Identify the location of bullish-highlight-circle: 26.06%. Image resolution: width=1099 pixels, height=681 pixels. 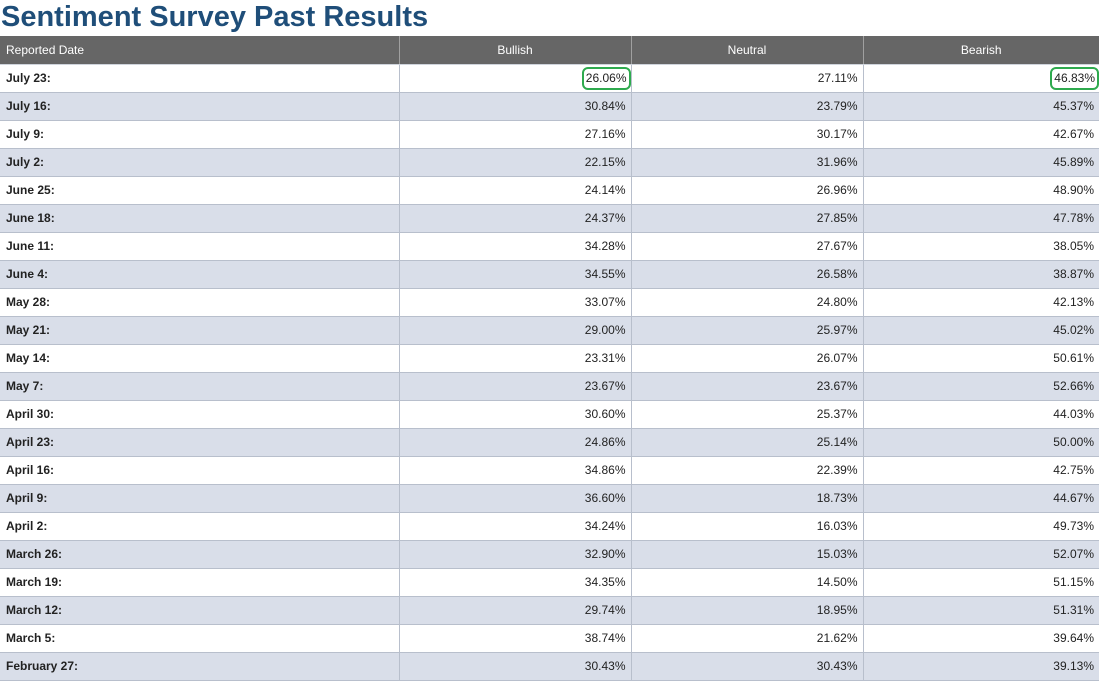
(606, 78).